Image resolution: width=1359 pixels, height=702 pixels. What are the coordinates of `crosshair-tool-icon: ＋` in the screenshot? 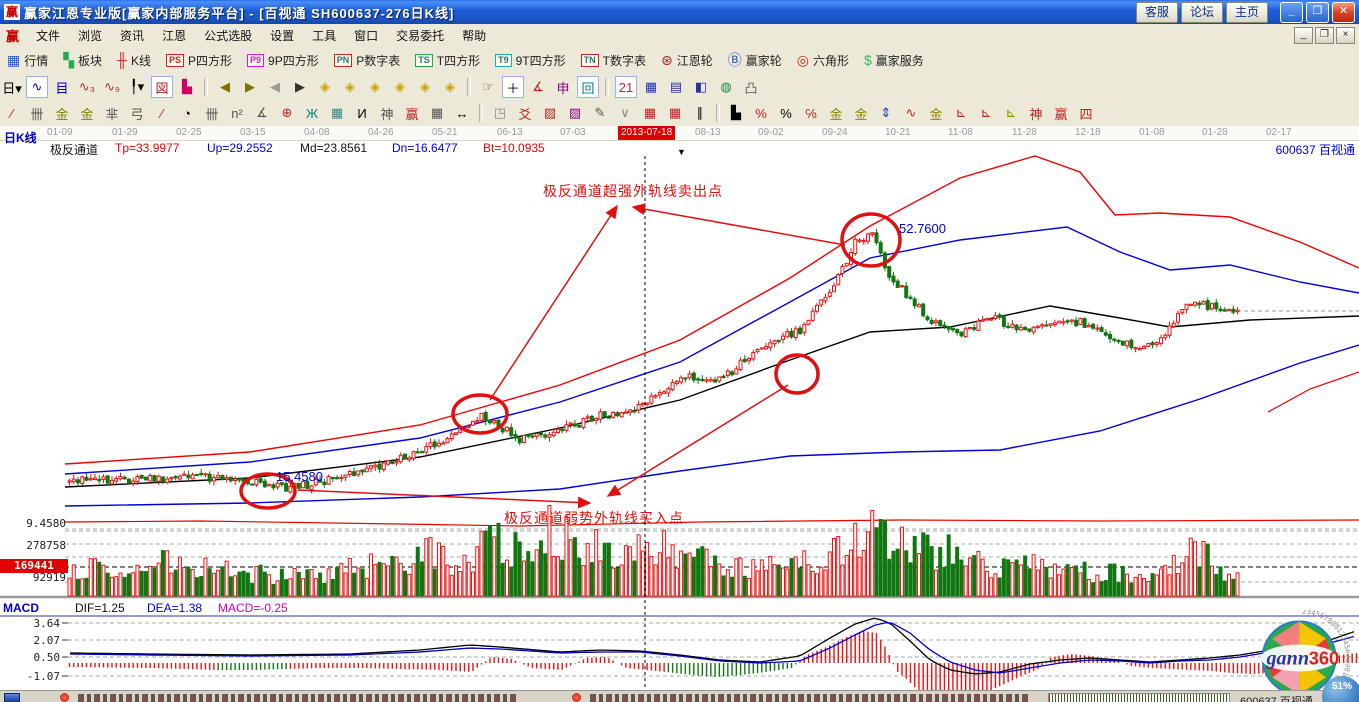 It's located at (513, 87).